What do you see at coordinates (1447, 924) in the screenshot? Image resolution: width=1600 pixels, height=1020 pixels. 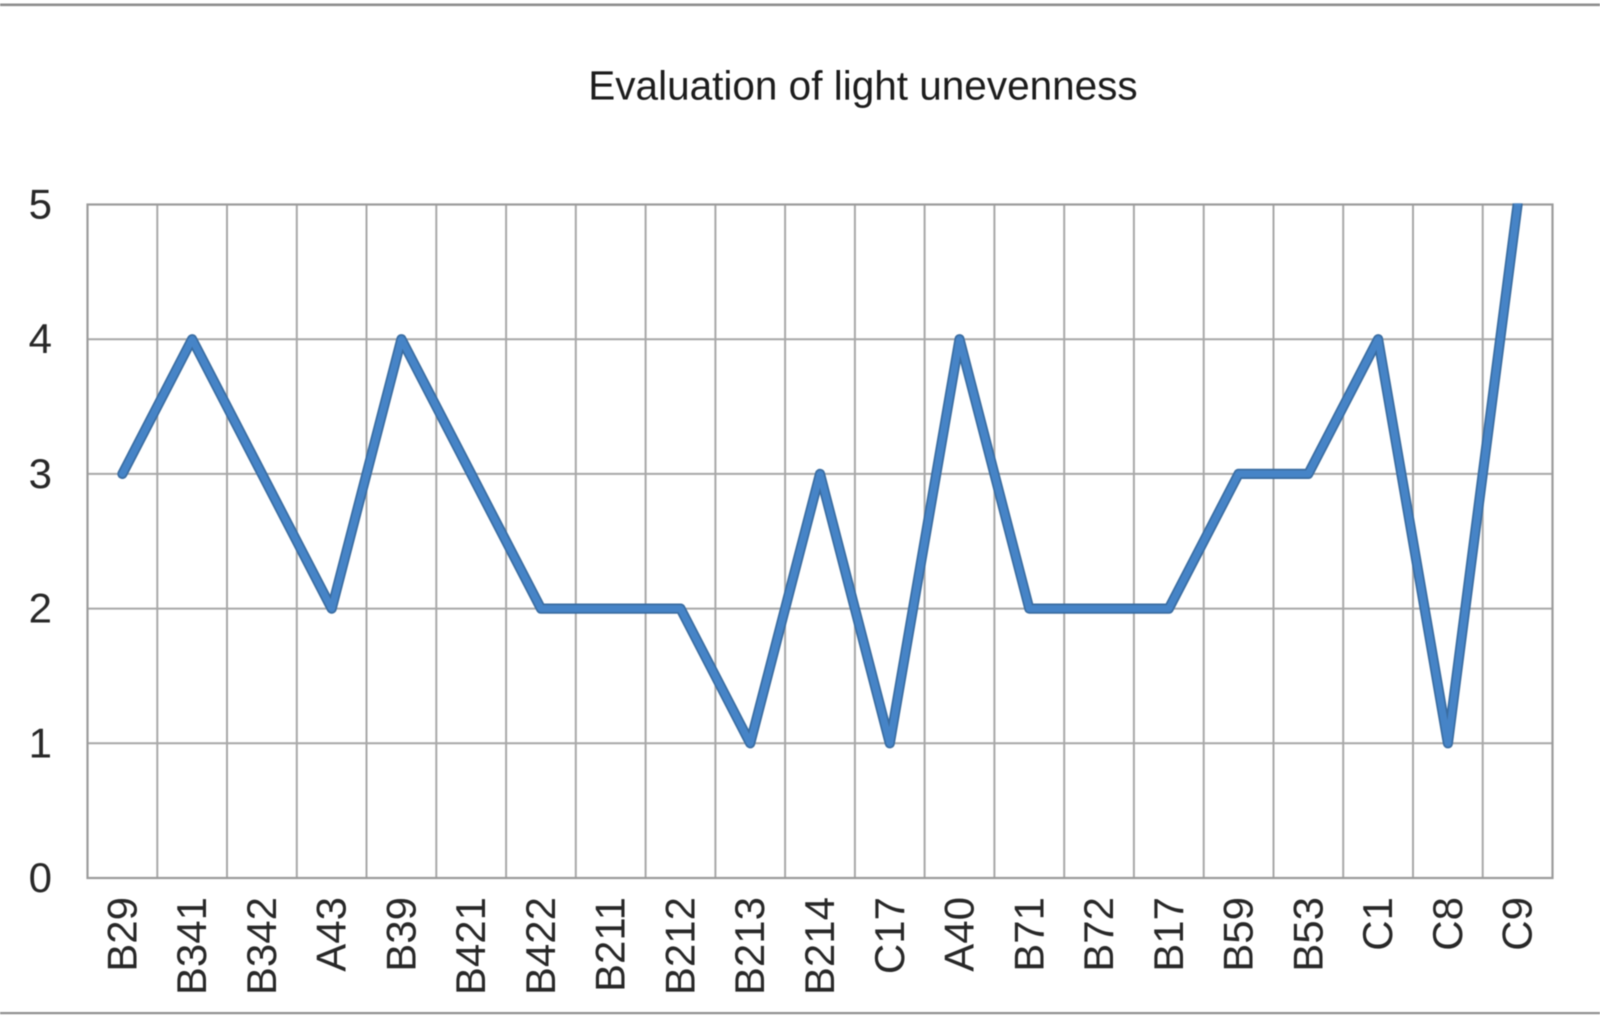 I see `svg-text: C8` at bounding box center [1447, 924].